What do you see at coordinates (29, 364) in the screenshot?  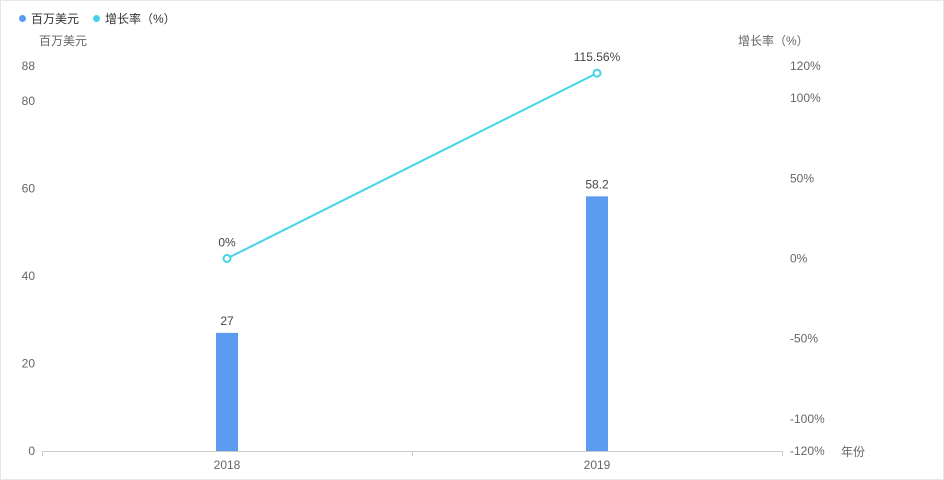 I see `left-axis-tick-label: 20` at bounding box center [29, 364].